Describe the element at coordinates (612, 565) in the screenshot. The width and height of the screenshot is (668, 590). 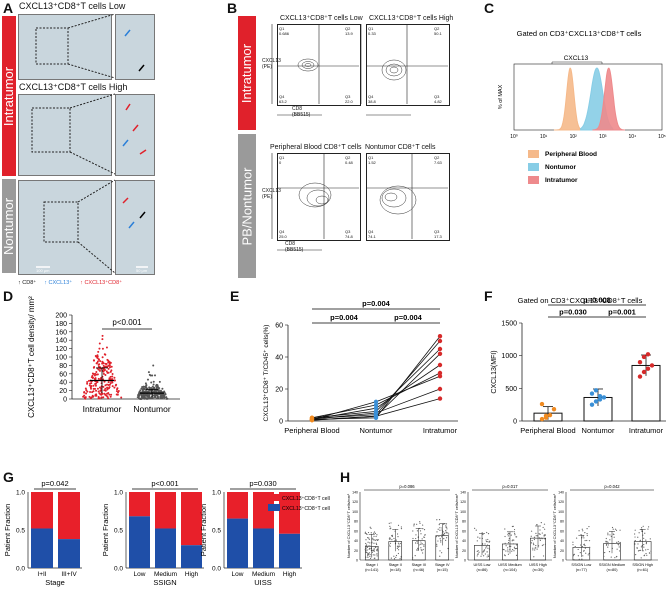
I see `chart-h-xtick: SSIGN Medium` at that location.